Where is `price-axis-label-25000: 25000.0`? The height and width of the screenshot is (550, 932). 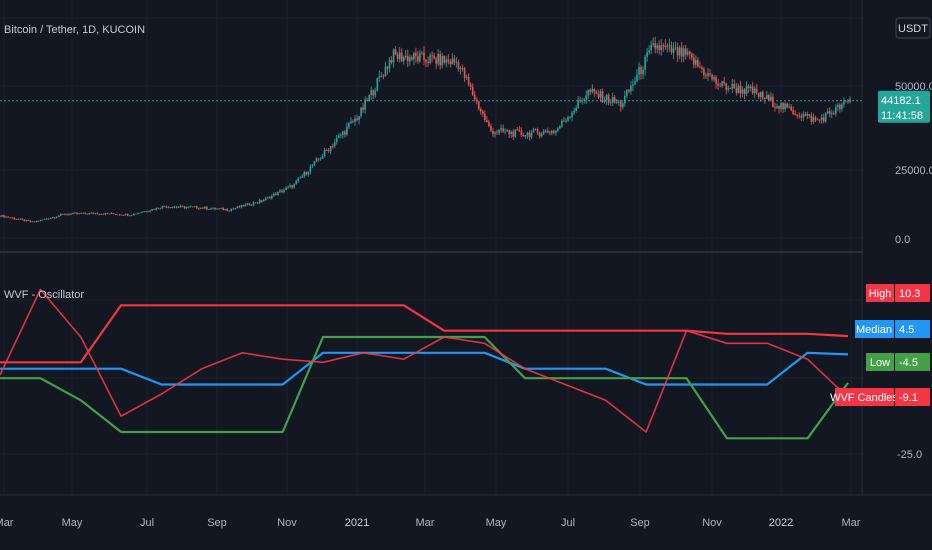
price-axis-label-25000: 25000.0 is located at coordinates (913, 171).